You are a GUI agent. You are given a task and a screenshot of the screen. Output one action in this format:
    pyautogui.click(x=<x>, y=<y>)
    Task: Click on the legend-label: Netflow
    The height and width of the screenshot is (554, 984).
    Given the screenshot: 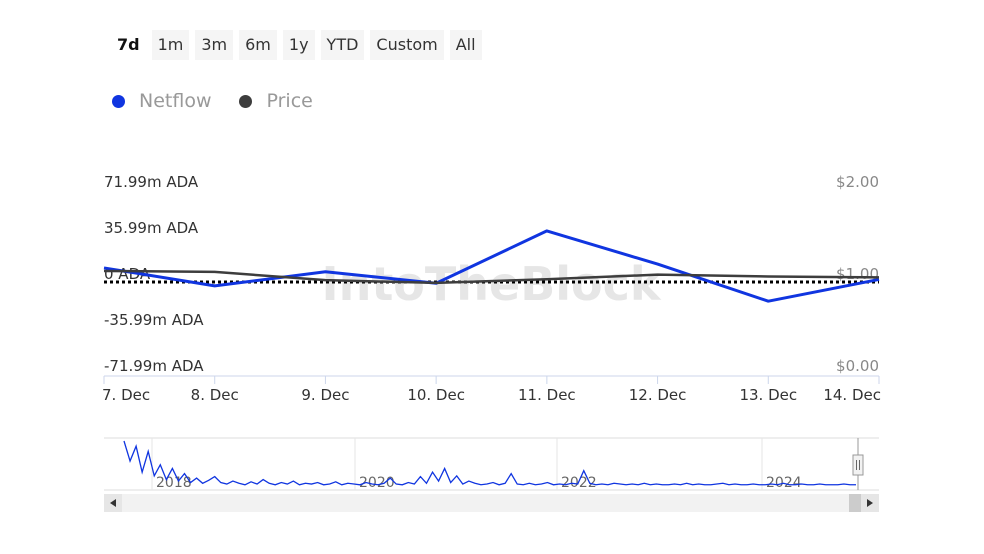 What is the action you would take?
    pyautogui.click(x=175, y=101)
    